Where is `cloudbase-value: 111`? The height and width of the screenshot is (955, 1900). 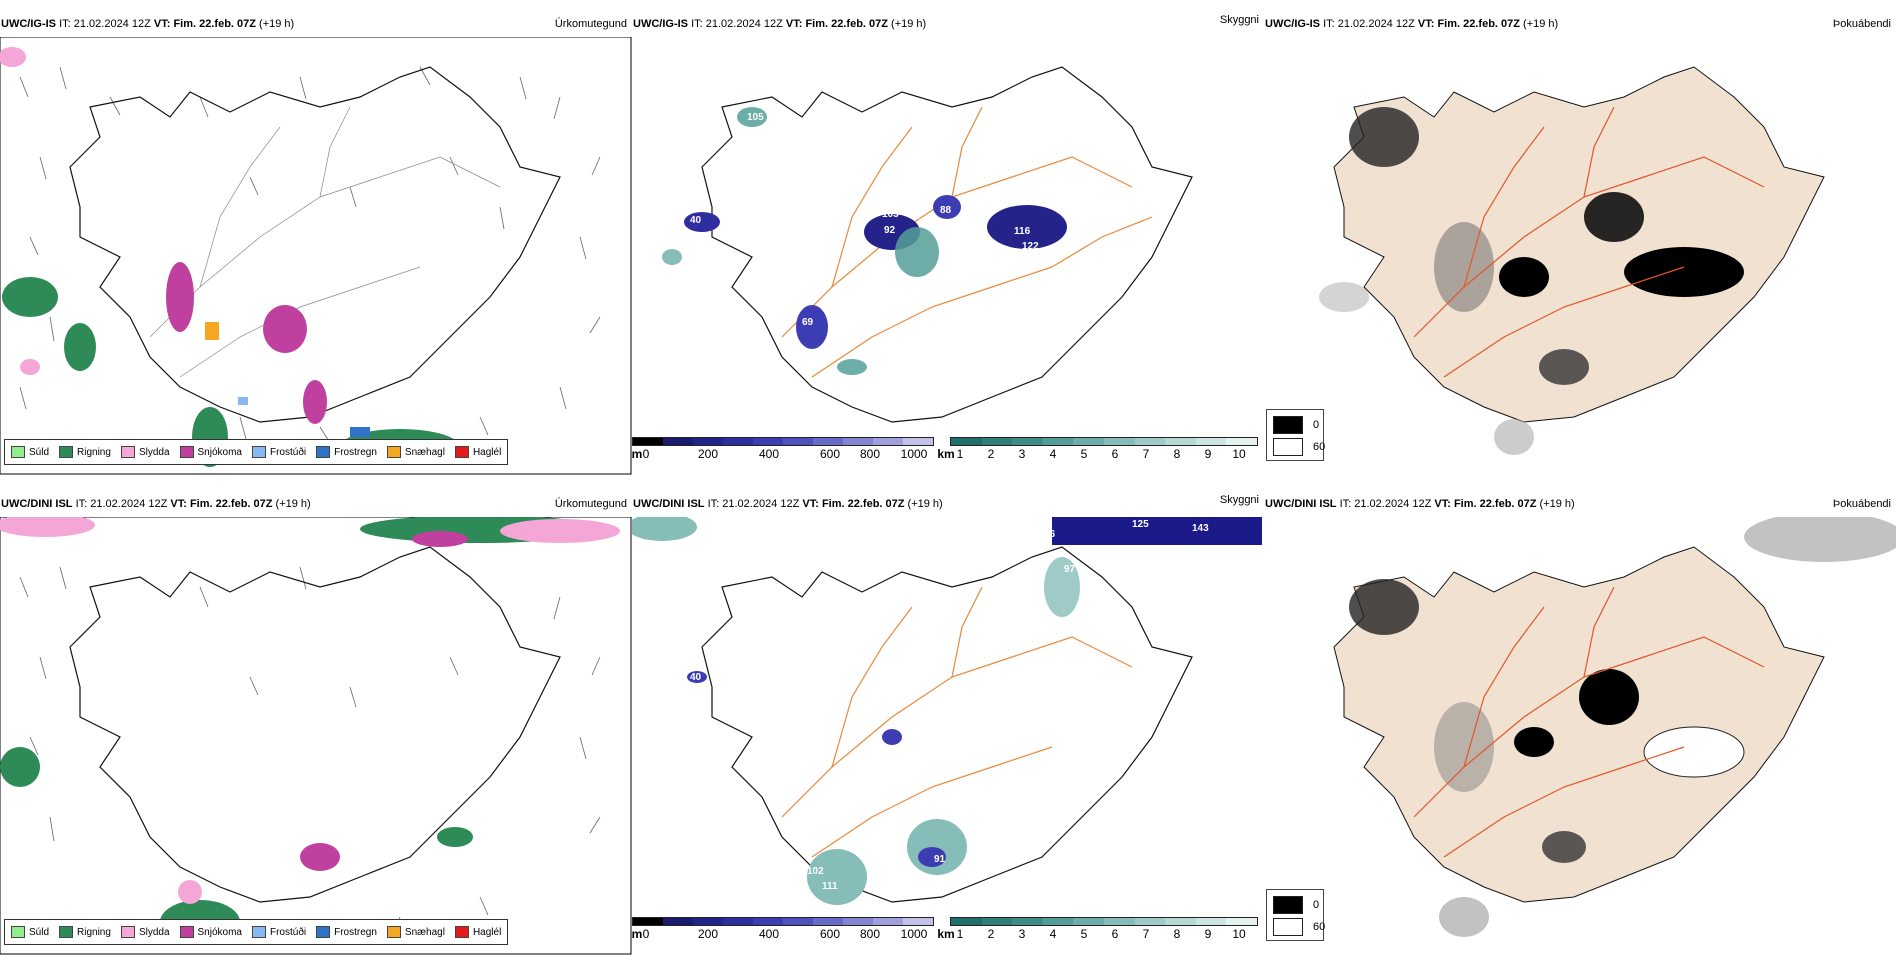
cloudbase-value: 111 is located at coordinates (830, 886).